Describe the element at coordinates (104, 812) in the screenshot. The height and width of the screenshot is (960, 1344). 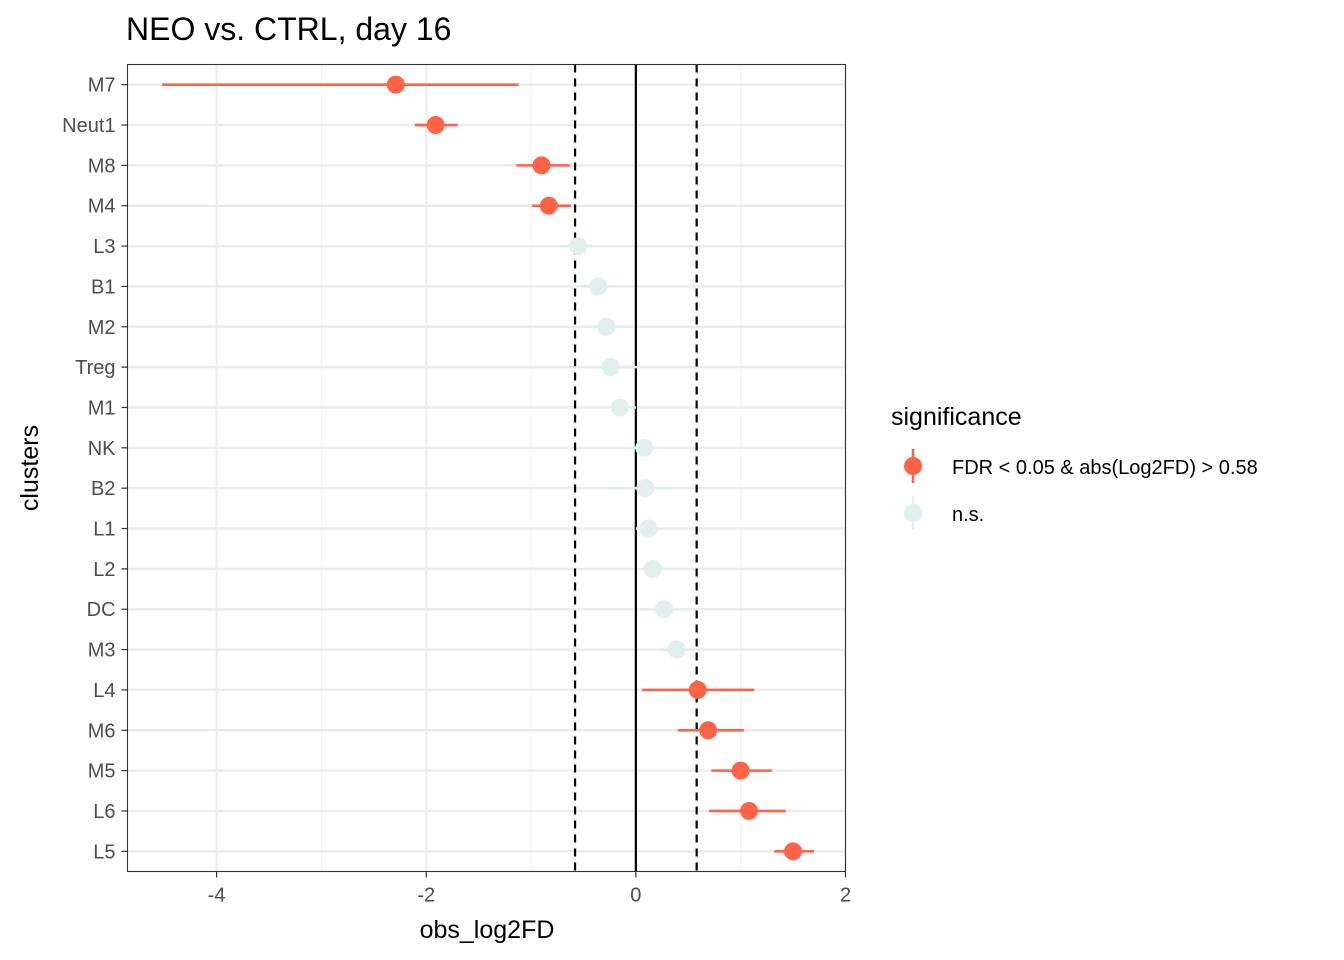
I see `y-tick-label: L6` at that location.